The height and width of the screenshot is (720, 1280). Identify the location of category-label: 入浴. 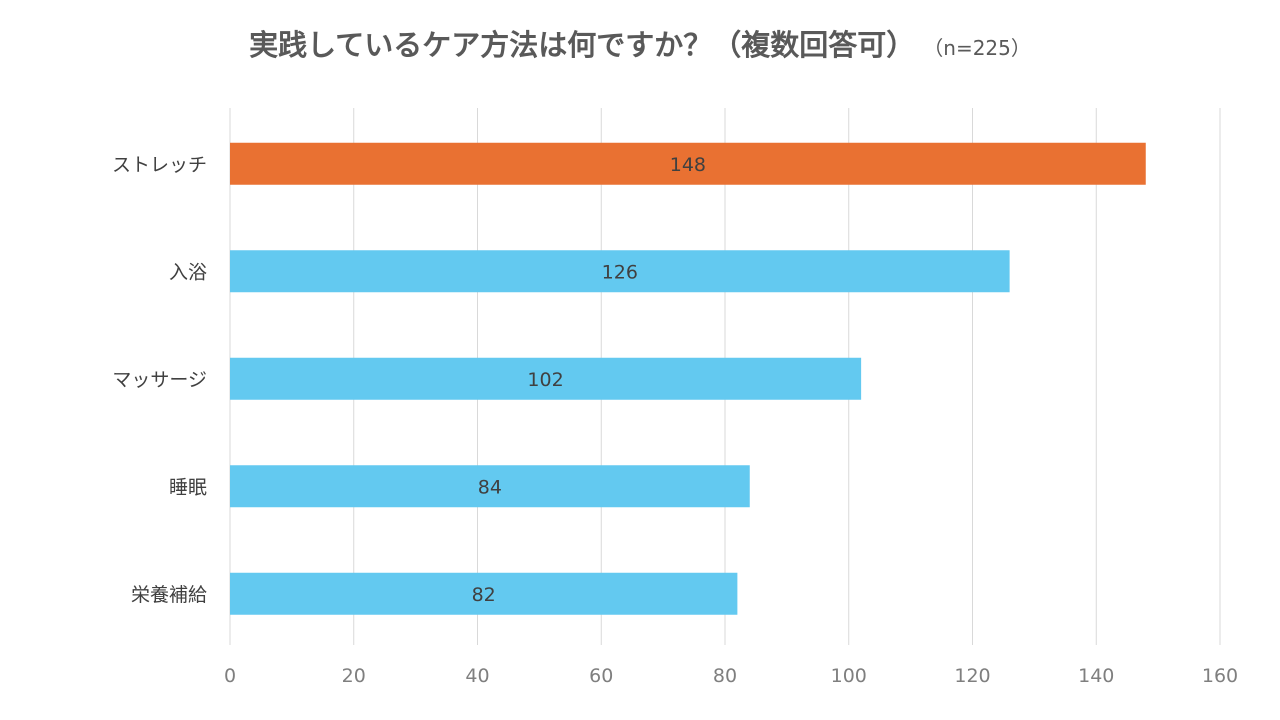
(188, 272).